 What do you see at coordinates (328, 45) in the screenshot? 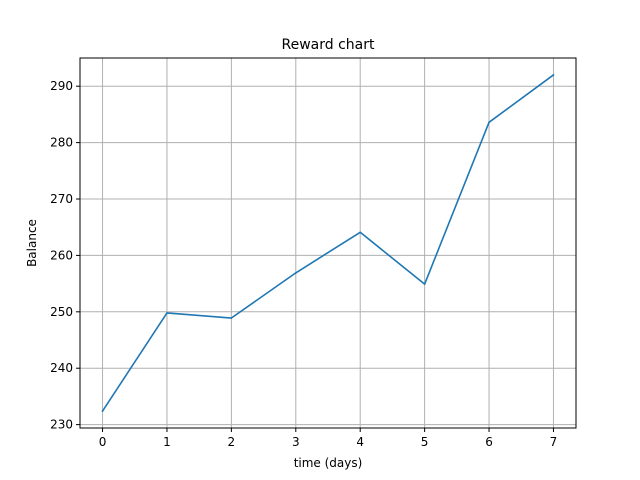
I see `chart-title: Reward chart` at bounding box center [328, 45].